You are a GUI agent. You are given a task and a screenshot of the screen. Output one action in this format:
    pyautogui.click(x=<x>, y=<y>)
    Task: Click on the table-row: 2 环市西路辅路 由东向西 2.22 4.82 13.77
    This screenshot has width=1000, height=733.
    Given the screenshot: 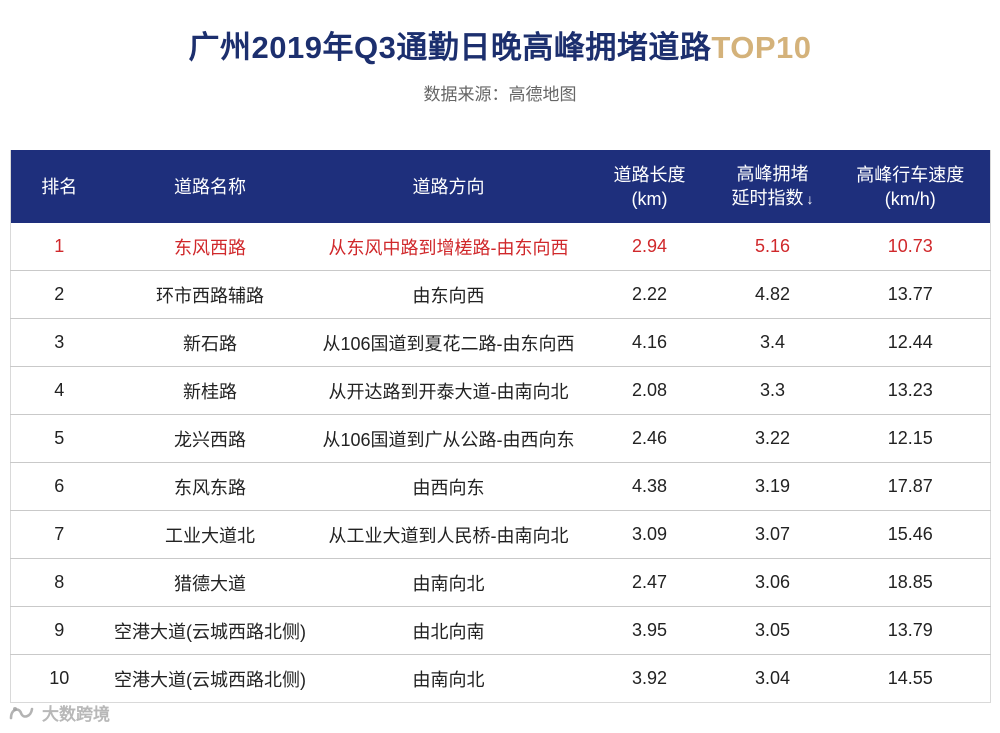 What is the action you would take?
    pyautogui.click(x=500, y=294)
    